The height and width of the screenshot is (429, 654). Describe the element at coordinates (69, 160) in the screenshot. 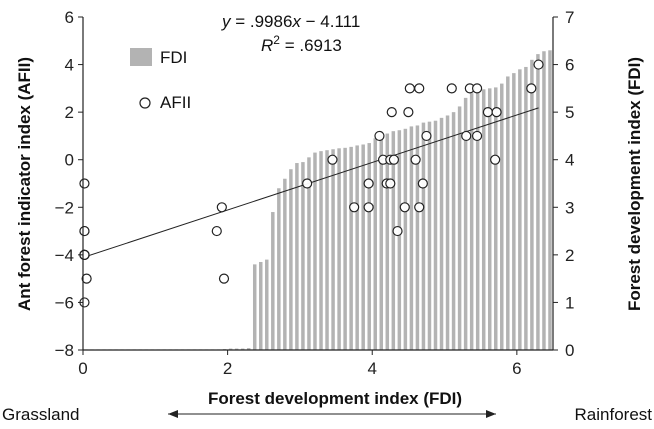

I see `left-tick-label: 0` at that location.